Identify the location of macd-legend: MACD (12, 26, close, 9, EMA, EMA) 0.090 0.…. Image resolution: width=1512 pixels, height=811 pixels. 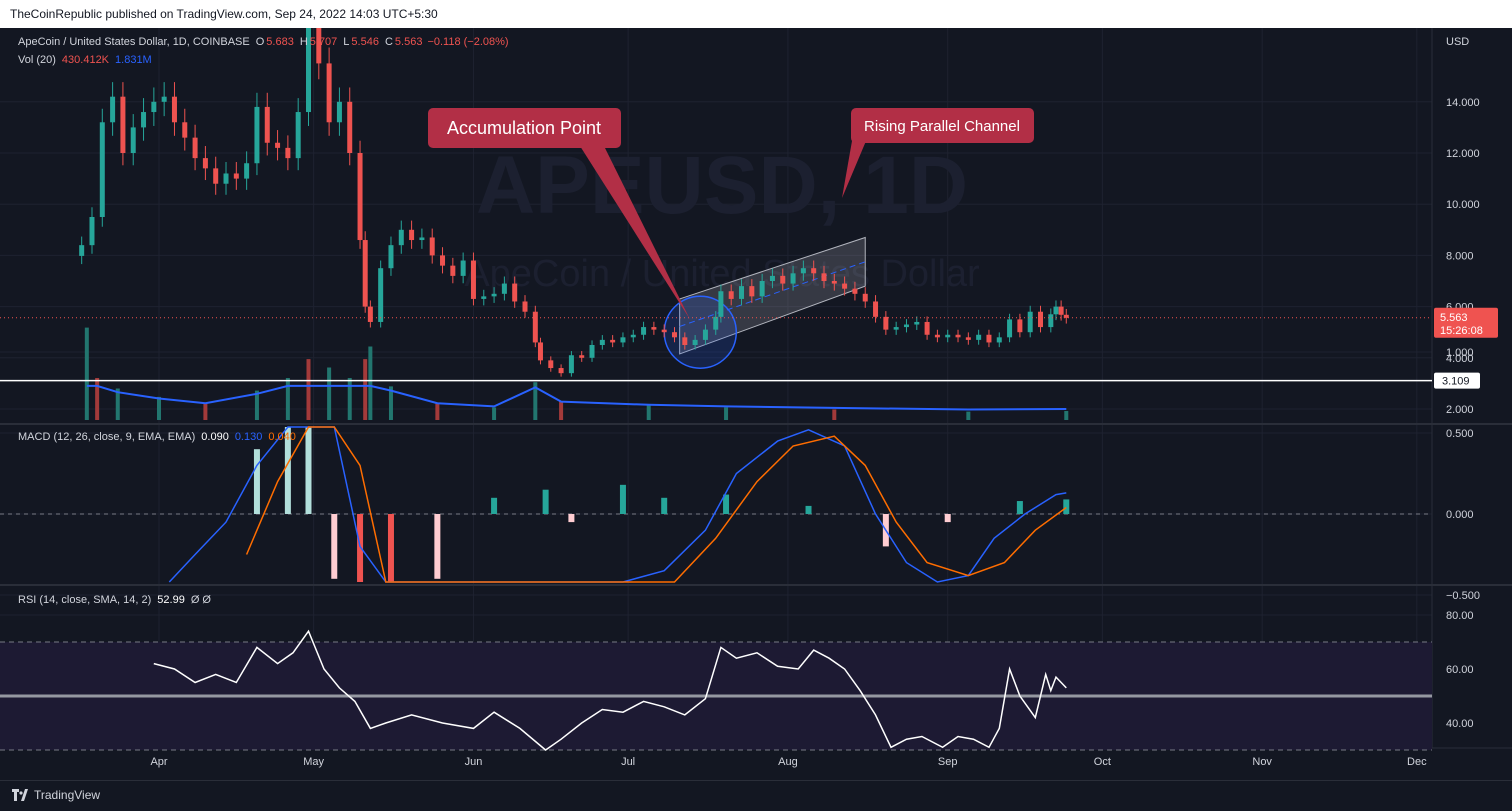
(157, 437).